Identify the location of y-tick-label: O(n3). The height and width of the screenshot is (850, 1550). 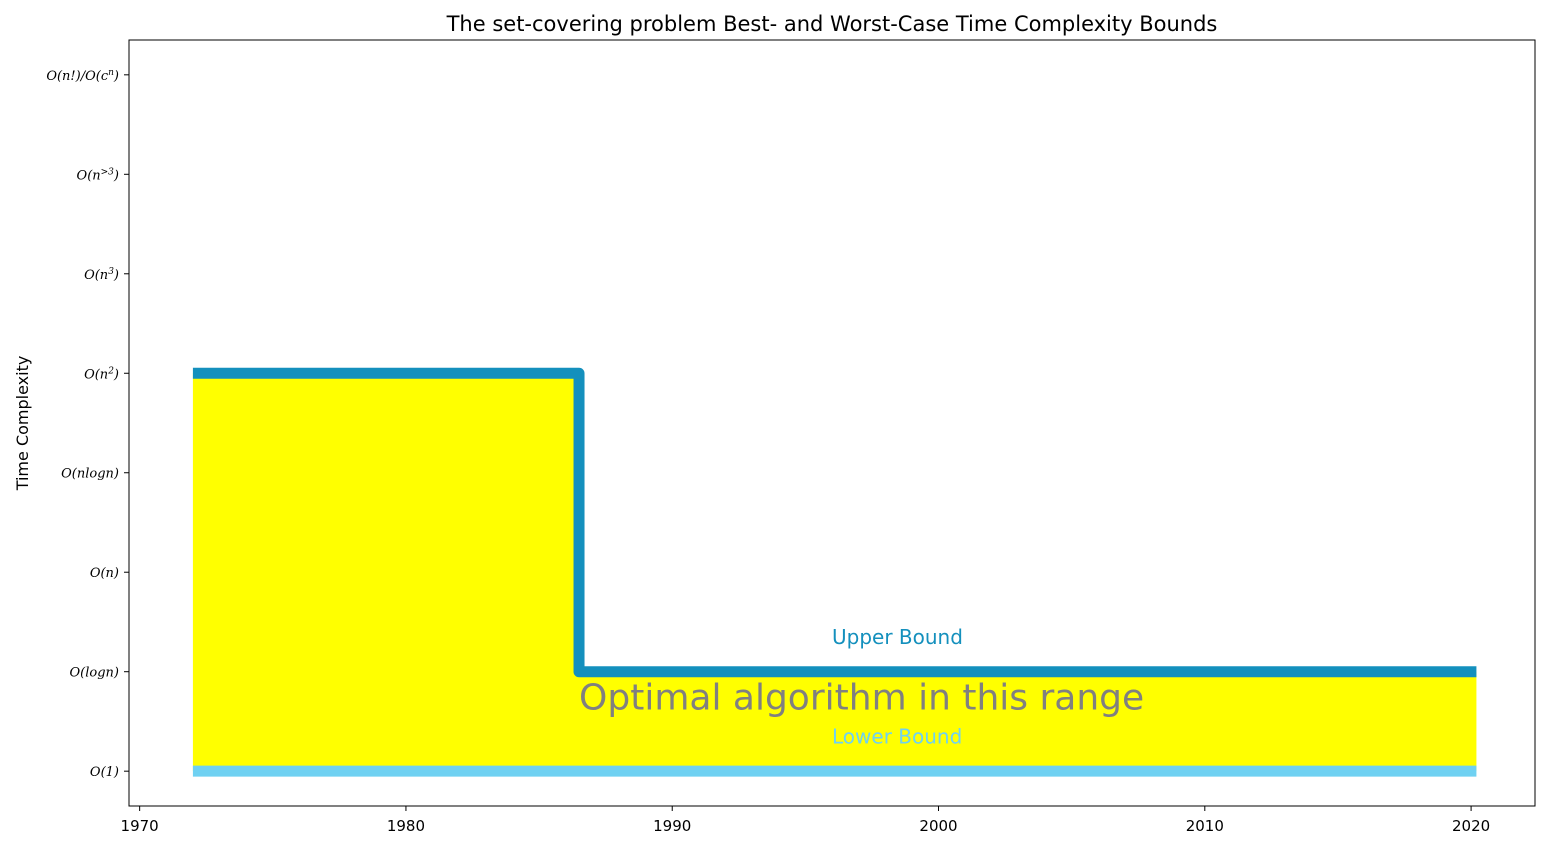
(101, 275).